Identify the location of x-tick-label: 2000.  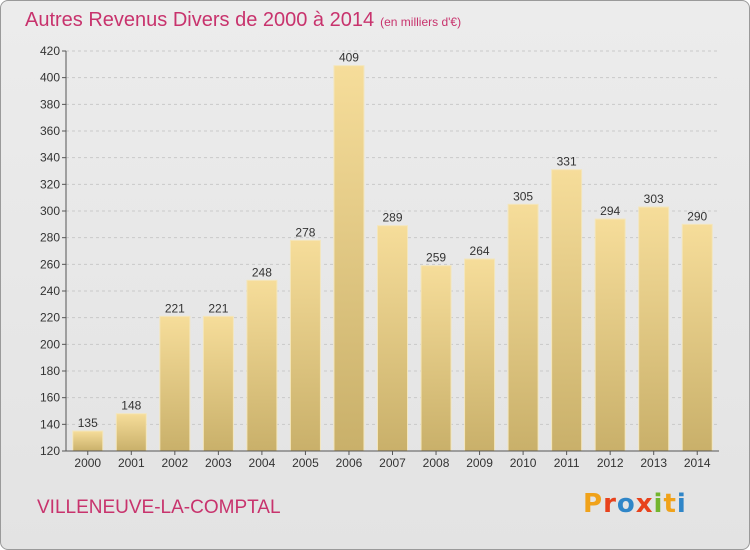
(87, 463).